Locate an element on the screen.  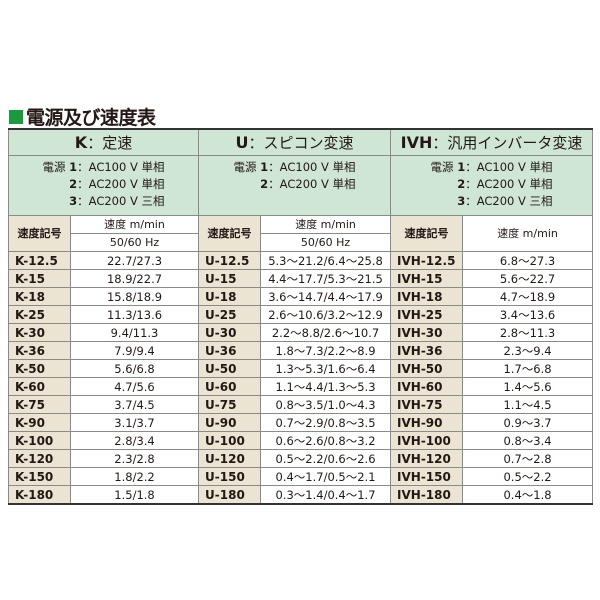
speed-value: 1.1〜4.5 is located at coordinates (528, 404).